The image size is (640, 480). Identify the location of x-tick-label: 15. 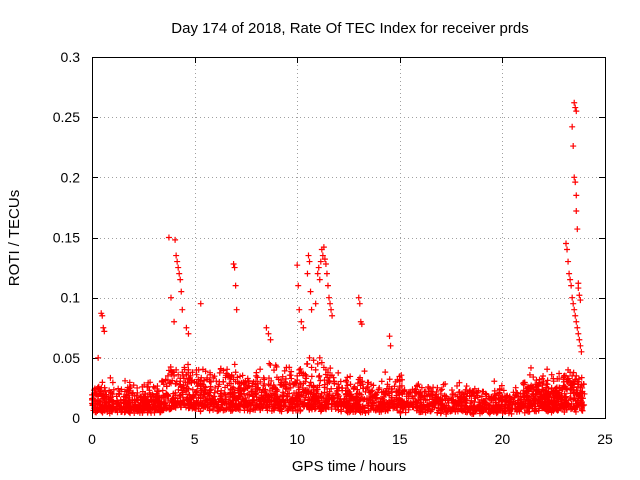
(400, 439).